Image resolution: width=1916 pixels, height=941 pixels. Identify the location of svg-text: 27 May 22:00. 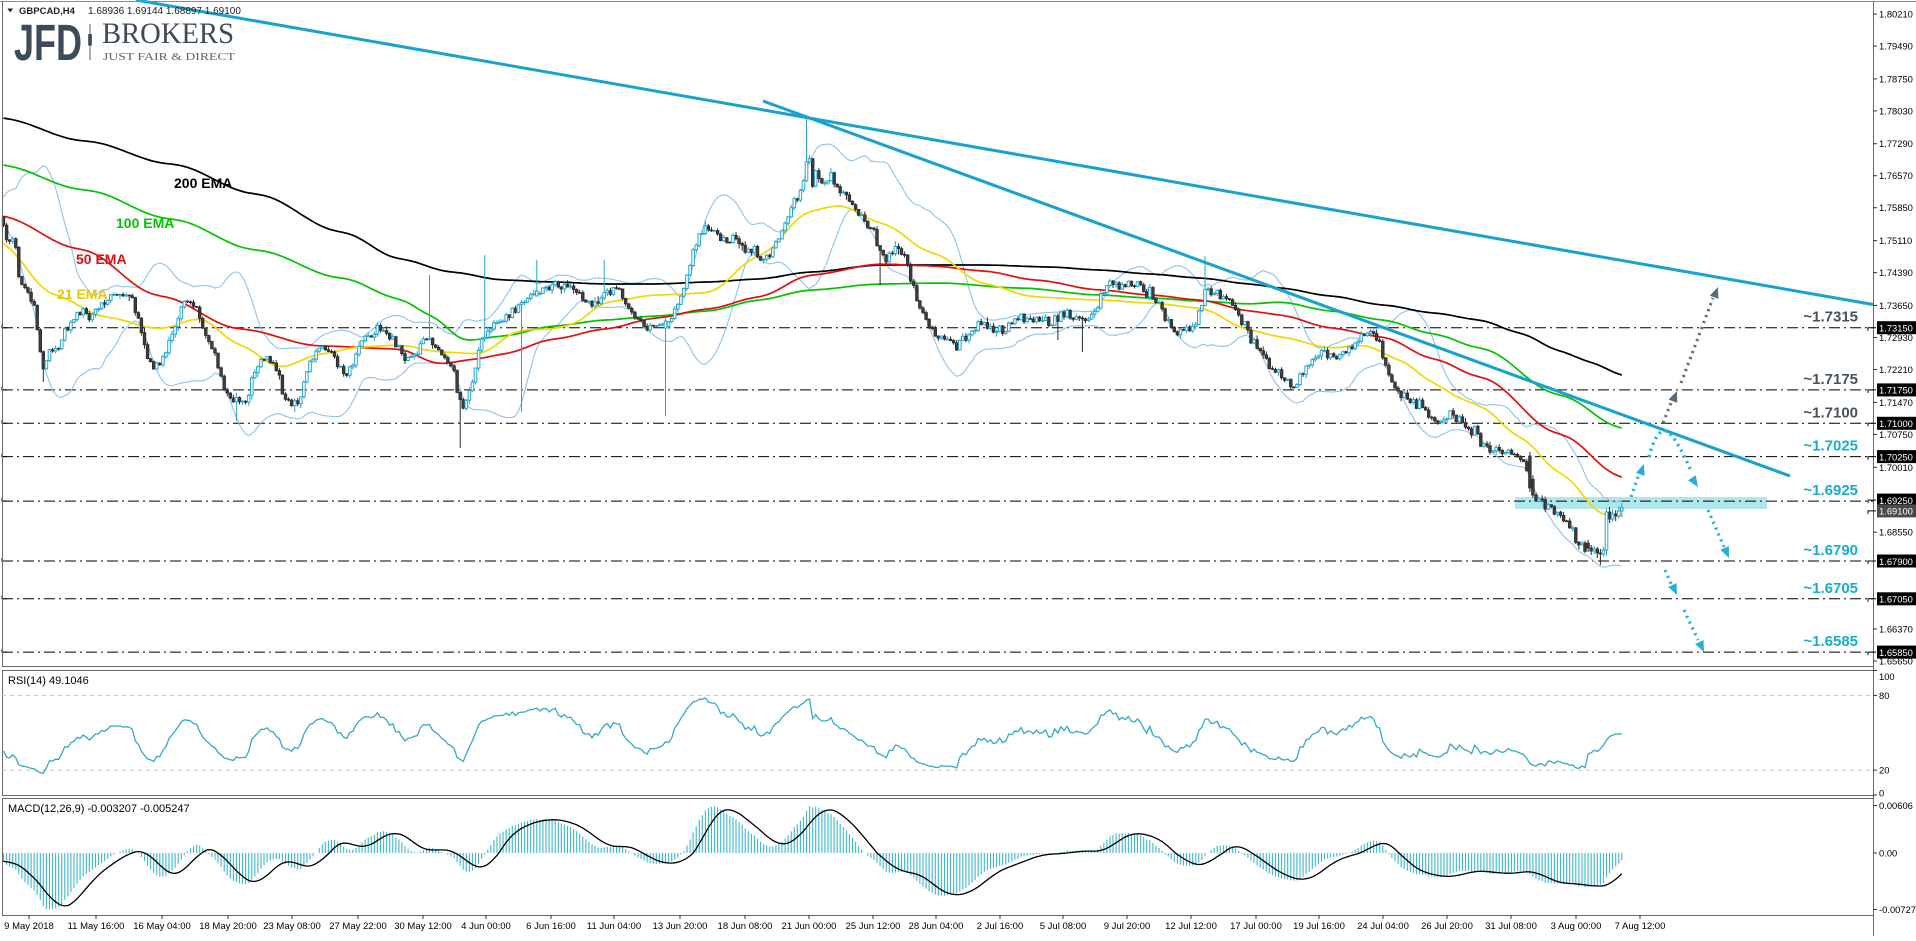
(358, 926).